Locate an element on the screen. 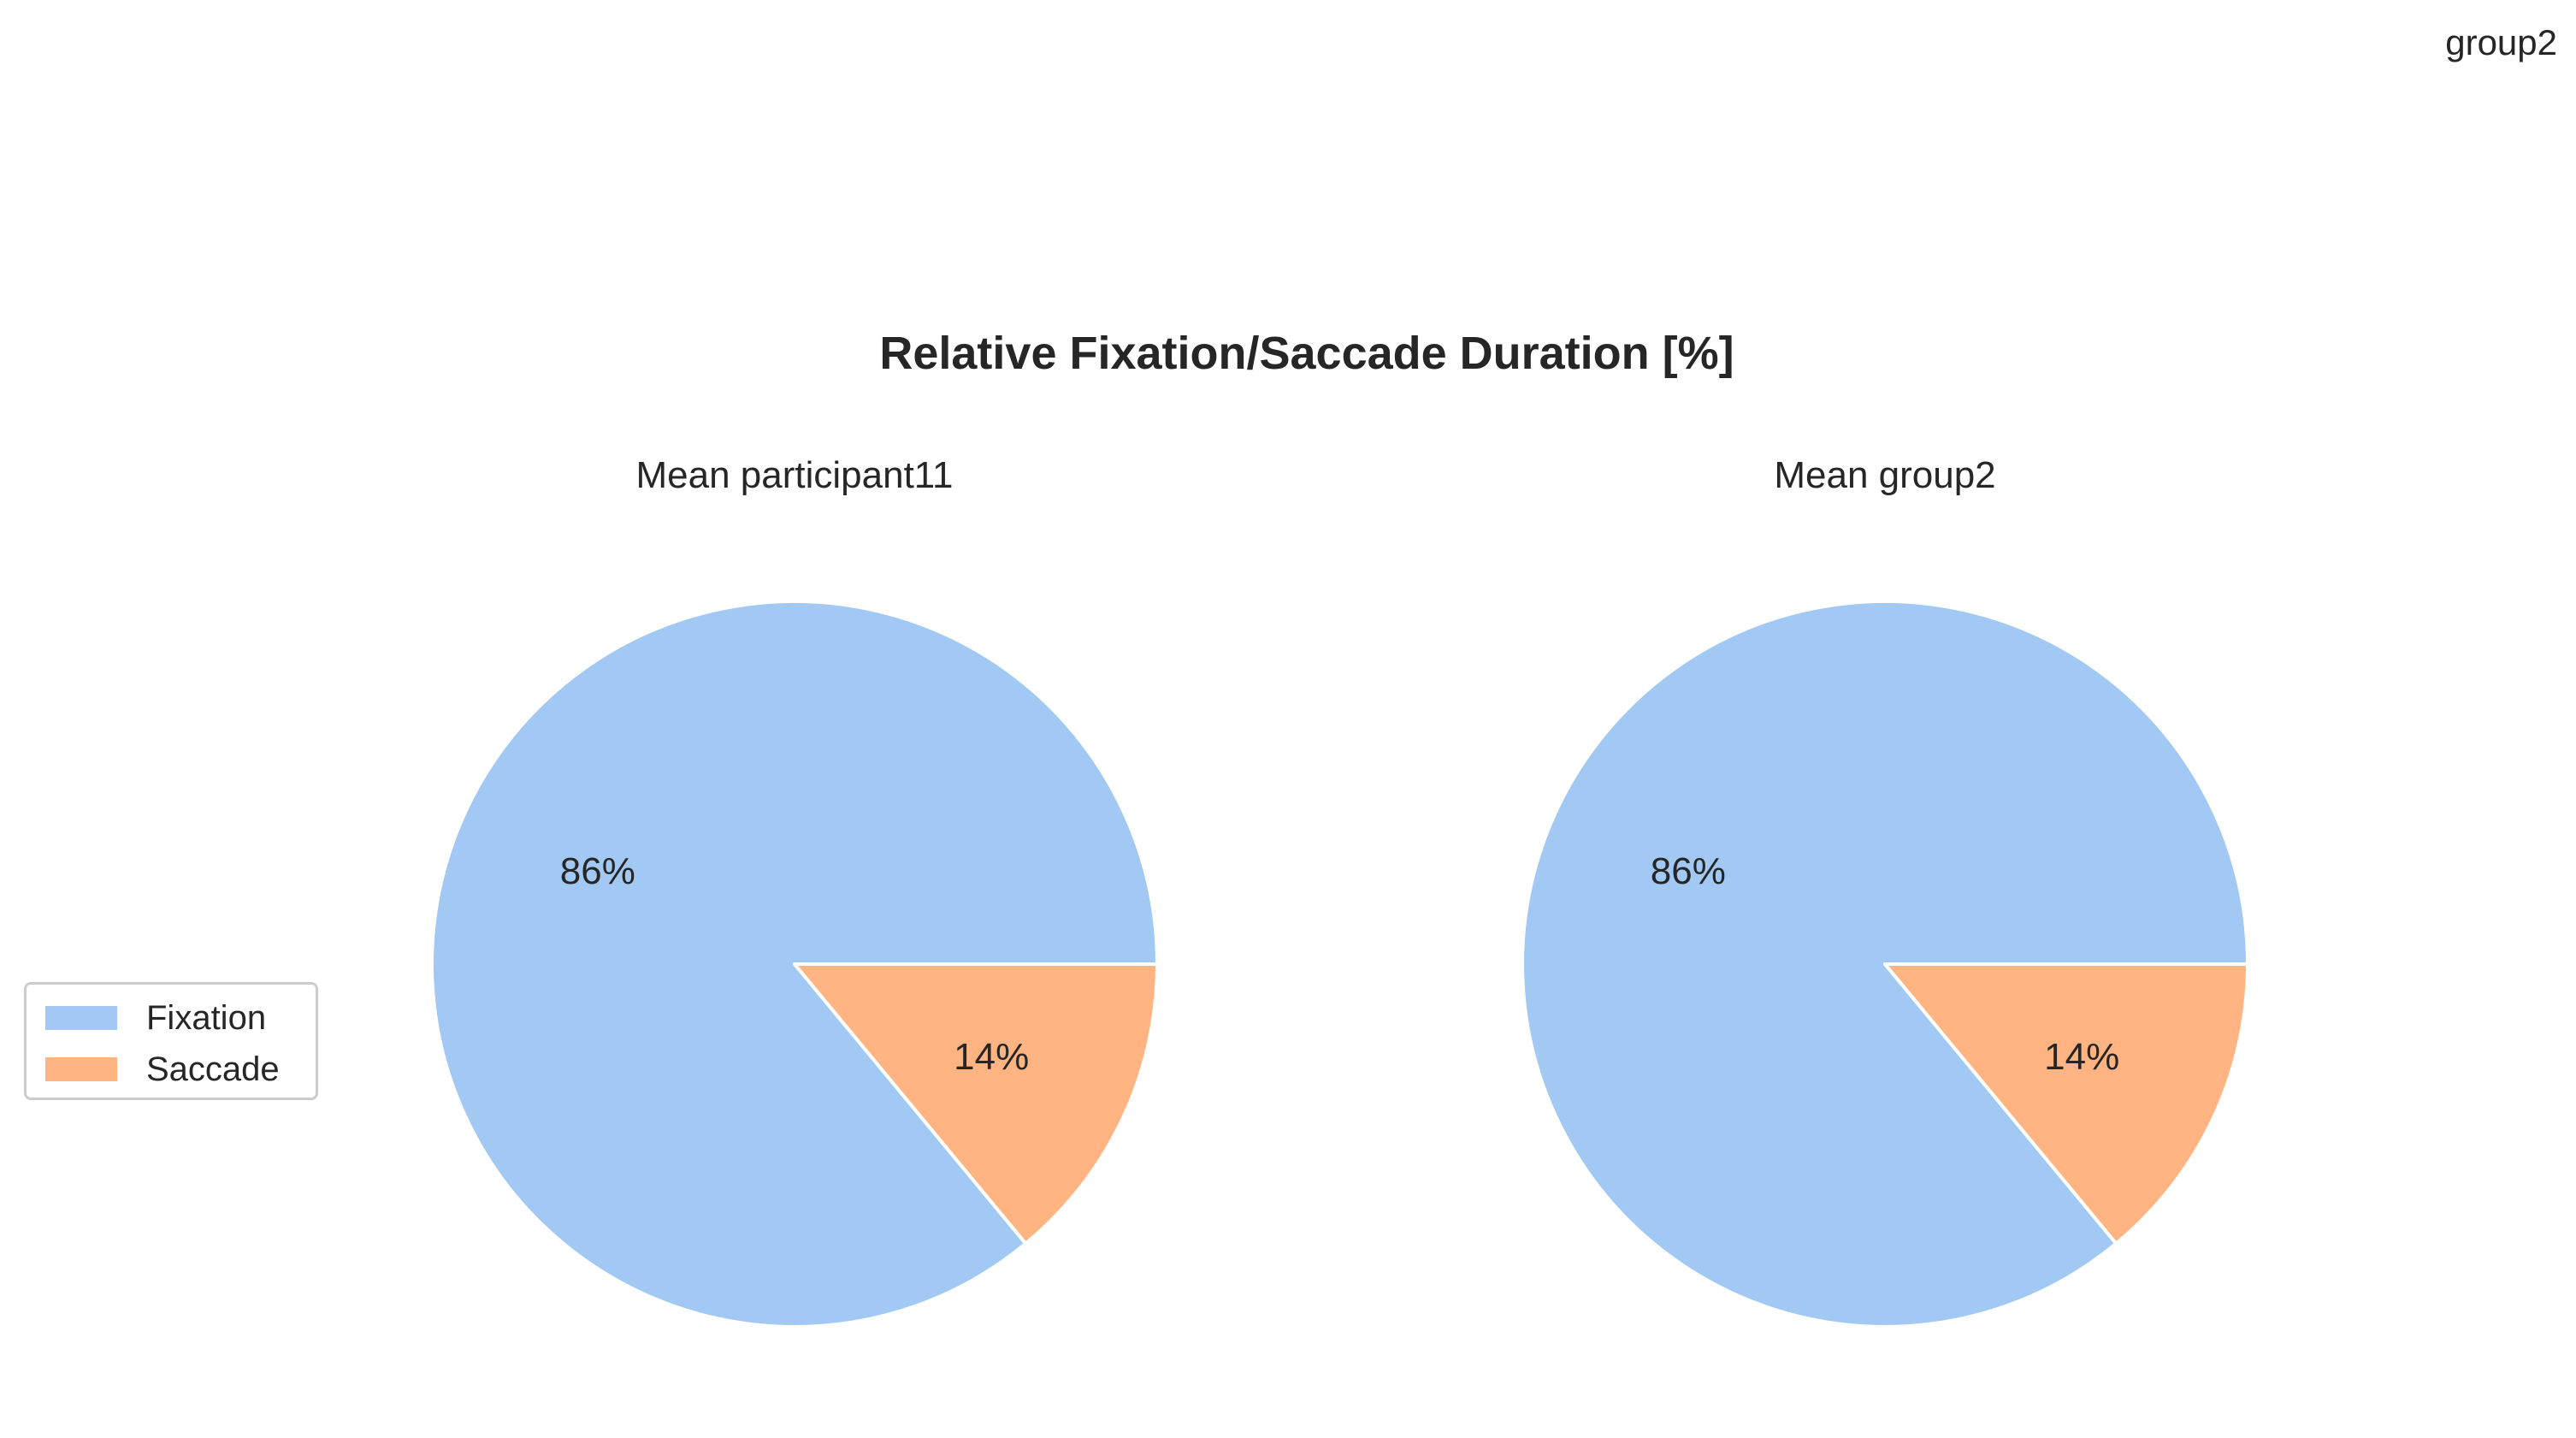 The height and width of the screenshot is (1438, 2576). corner-label: group2 is located at coordinates (2501, 42).